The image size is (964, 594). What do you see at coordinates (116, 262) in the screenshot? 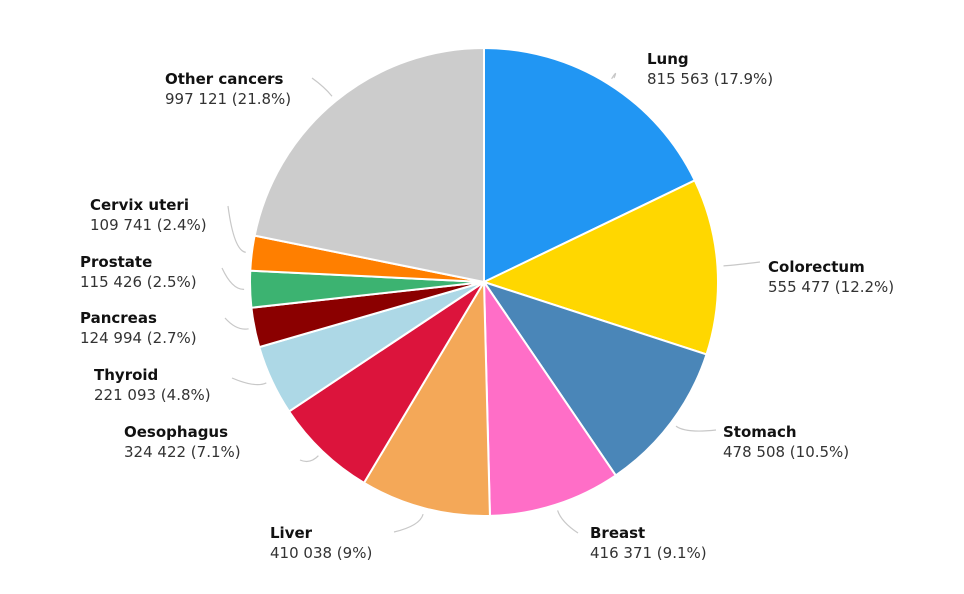
I see `slice-label-name: Prostate` at bounding box center [116, 262].